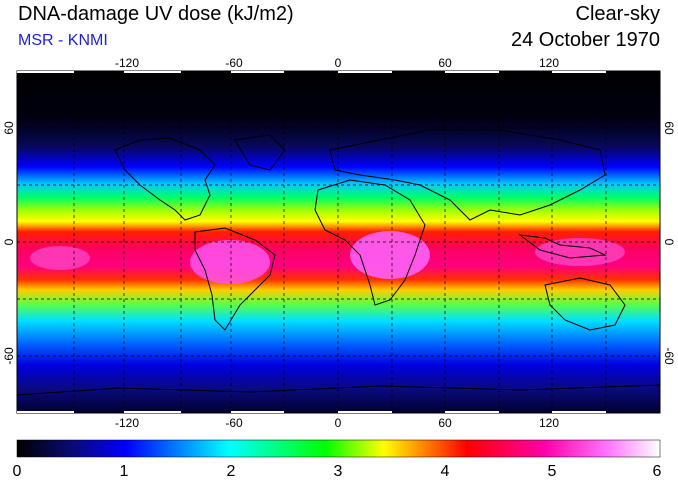  What do you see at coordinates (657, 471) in the screenshot?
I see `colorbar-label: 6` at bounding box center [657, 471].